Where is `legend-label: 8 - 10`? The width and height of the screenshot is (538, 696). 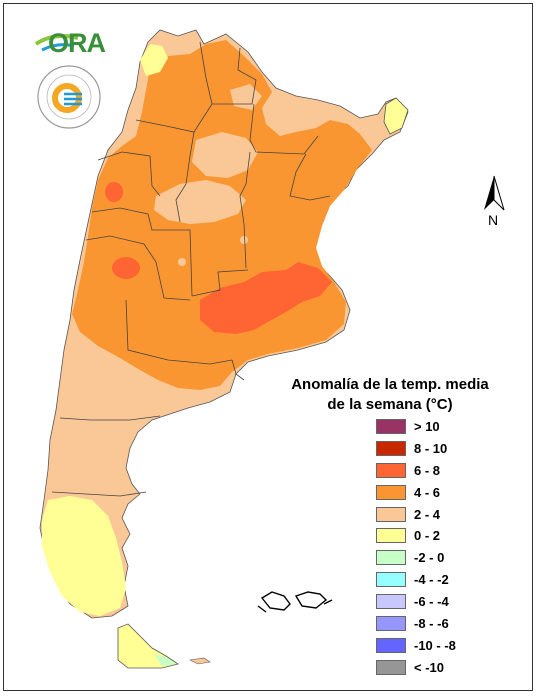
legend-label: 8 - 10 is located at coordinates (431, 448).